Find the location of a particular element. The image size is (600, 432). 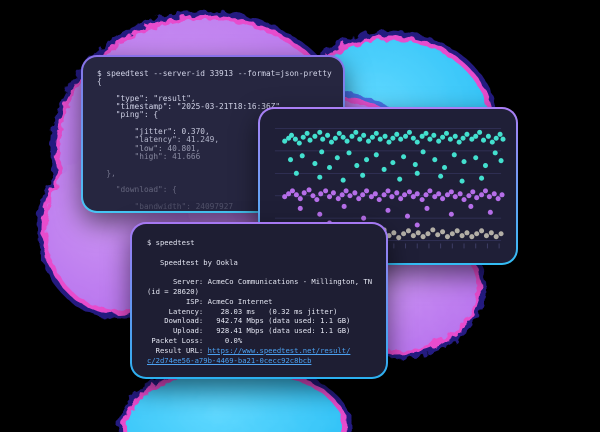

terminal-line: "jitter": 0.370, is located at coordinates (153, 132).